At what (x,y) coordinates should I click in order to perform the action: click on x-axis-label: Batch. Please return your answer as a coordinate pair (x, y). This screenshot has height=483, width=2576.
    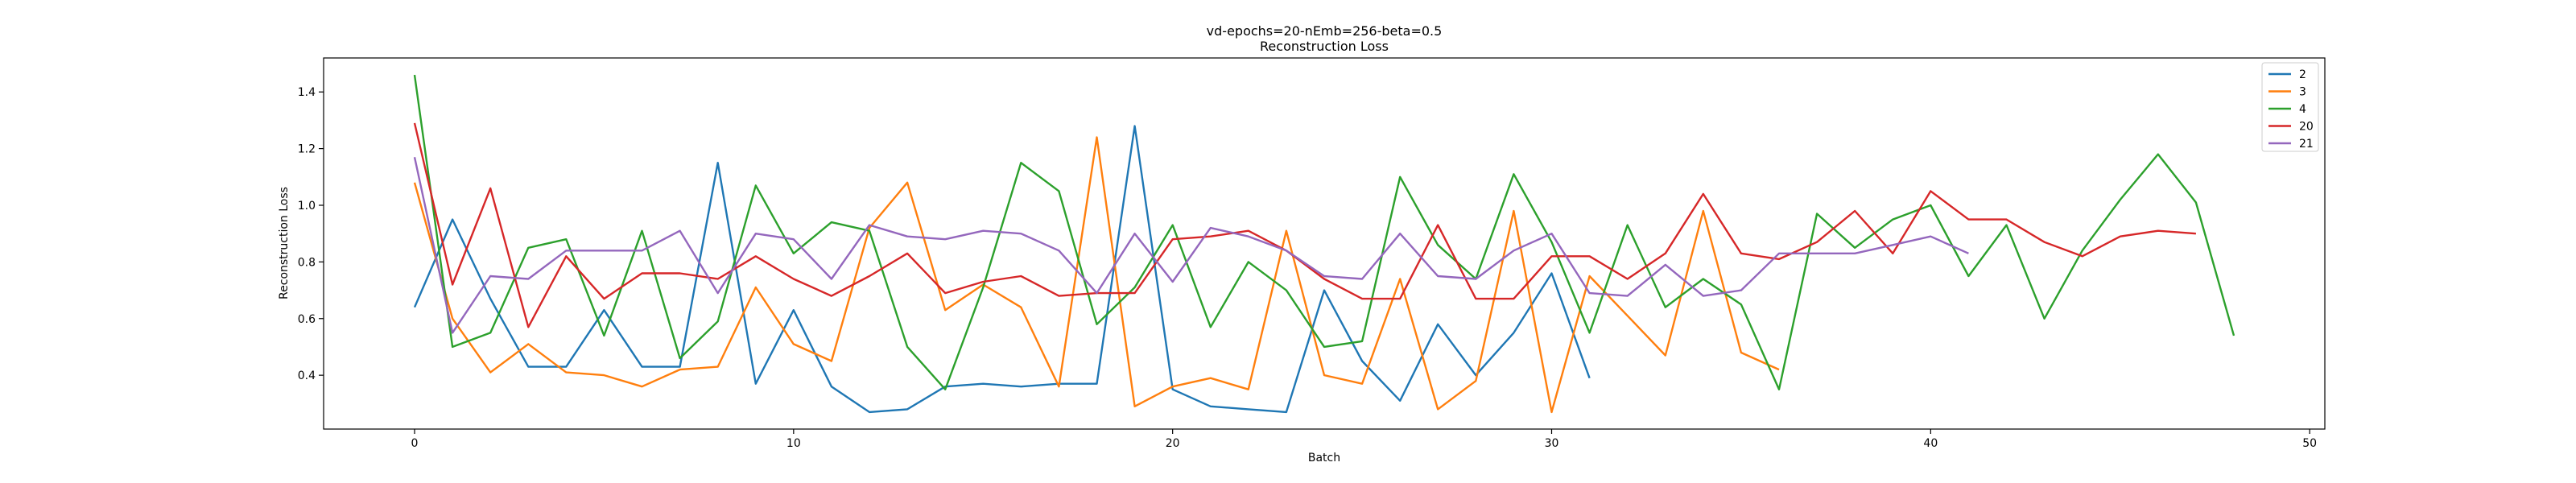
    Looking at the image, I should click on (1324, 458).